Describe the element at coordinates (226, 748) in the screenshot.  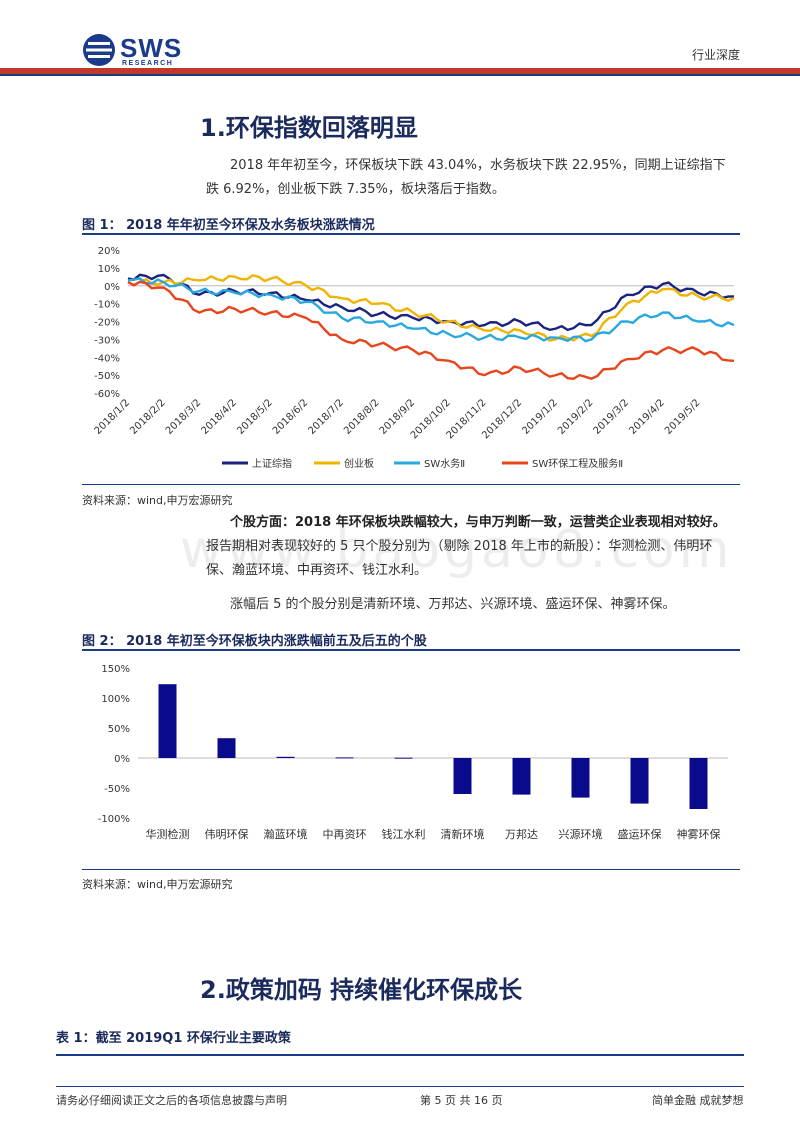
I see `bar-伟明环保` at that location.